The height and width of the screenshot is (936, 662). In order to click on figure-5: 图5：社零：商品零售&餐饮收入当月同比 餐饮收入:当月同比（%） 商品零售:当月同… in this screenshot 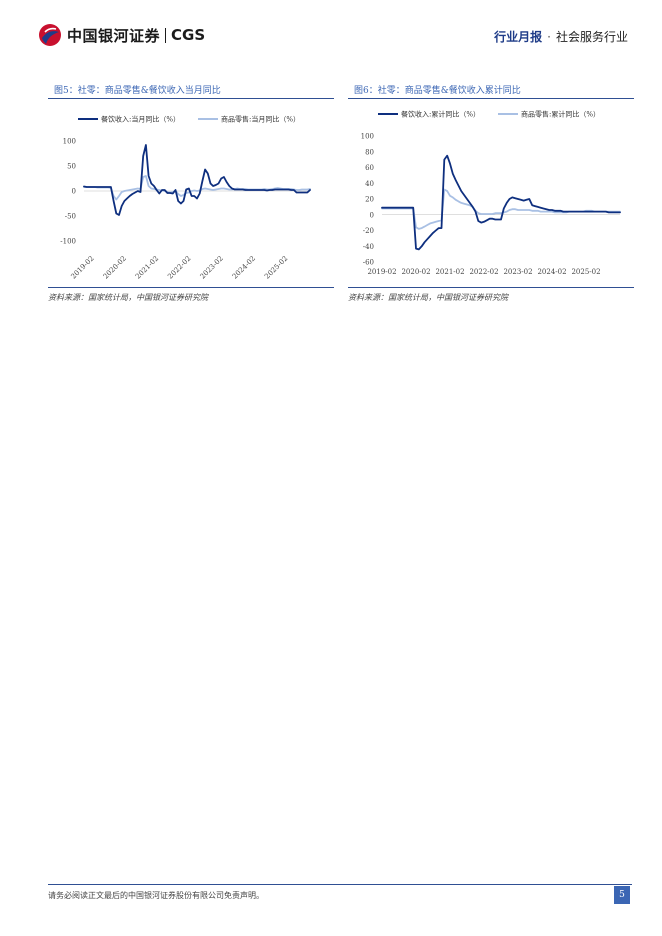, I will do `click(191, 186)`.